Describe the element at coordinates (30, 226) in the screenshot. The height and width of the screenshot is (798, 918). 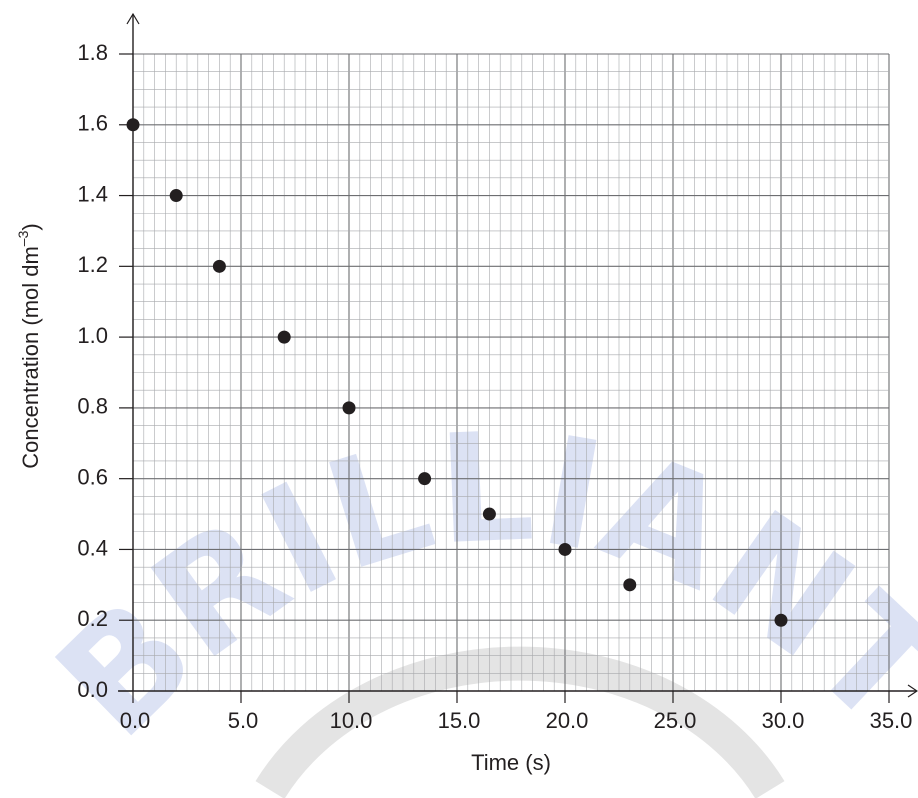
I see `y-axis-title-close: )` at that location.